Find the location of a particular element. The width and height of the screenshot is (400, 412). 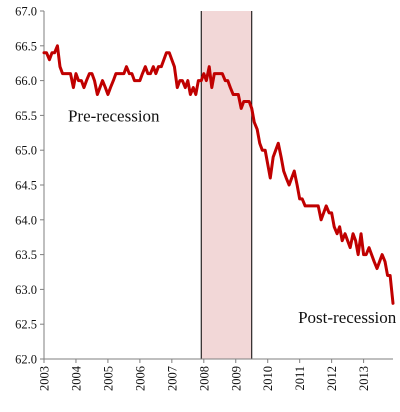

x-tick-label: 2009 is located at coordinates (236, 378).